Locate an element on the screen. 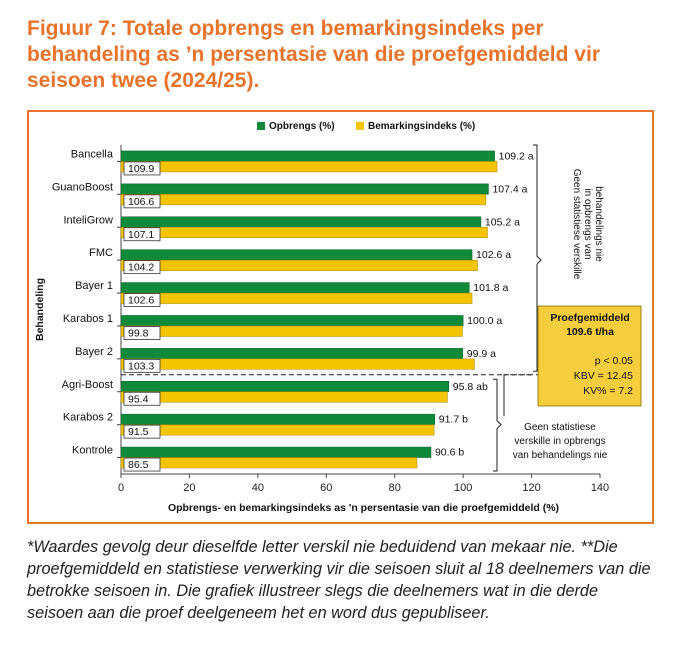 This screenshot has width=675, height=671. data-label-opbrengs: 100.0 a is located at coordinates (484, 321).